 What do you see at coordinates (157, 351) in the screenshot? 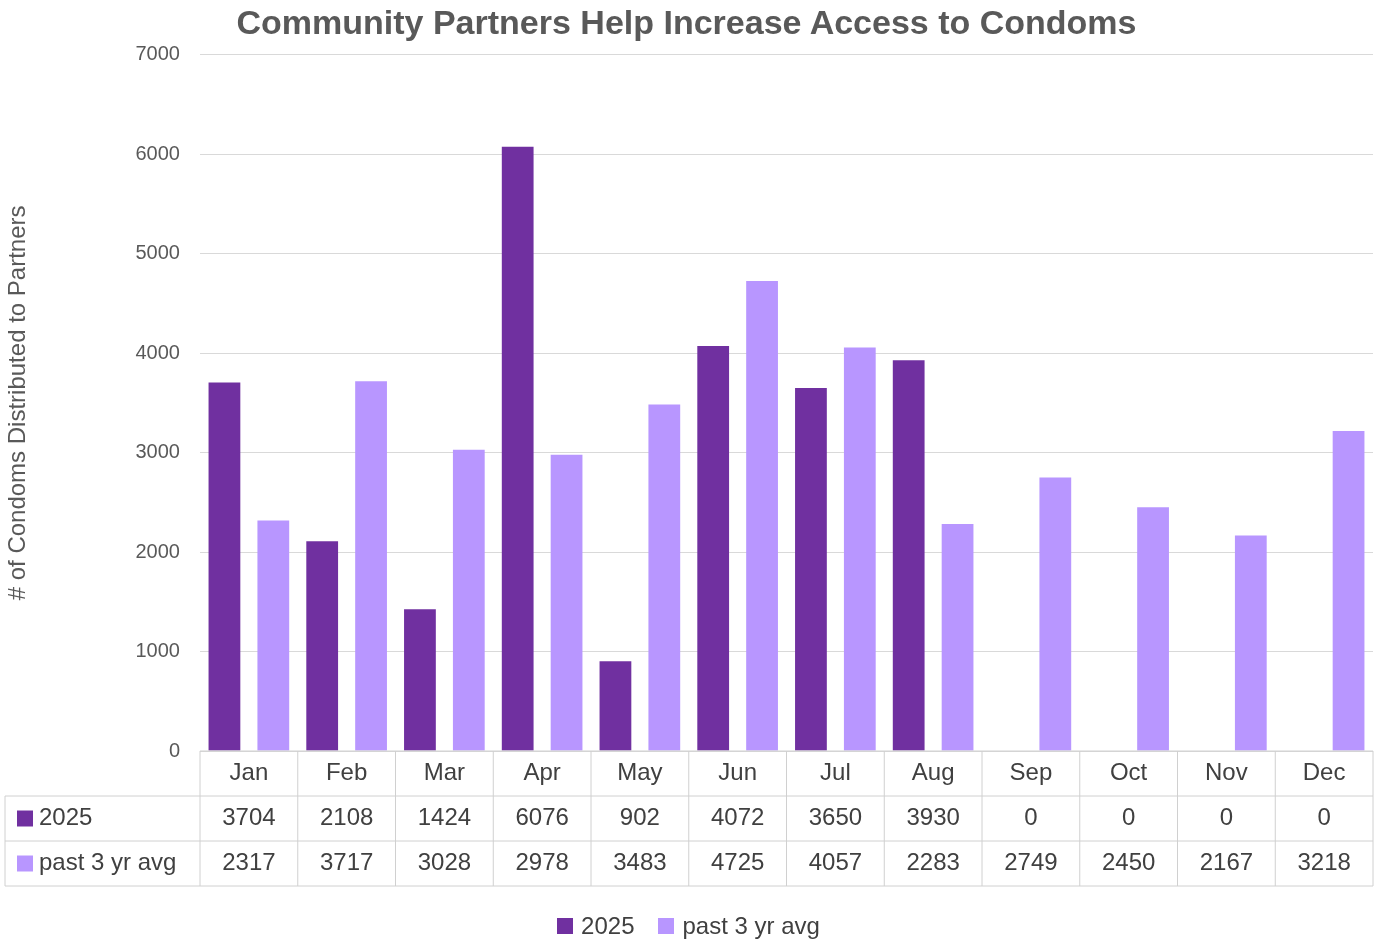
I see `y-tick-label: 4000` at bounding box center [157, 351].